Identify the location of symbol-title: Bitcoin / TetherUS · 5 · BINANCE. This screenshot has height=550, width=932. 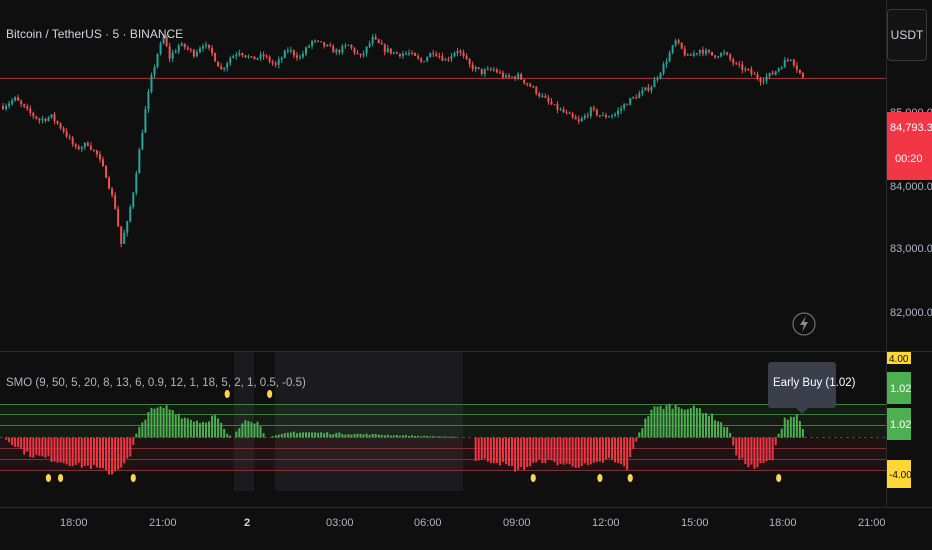
(95, 34).